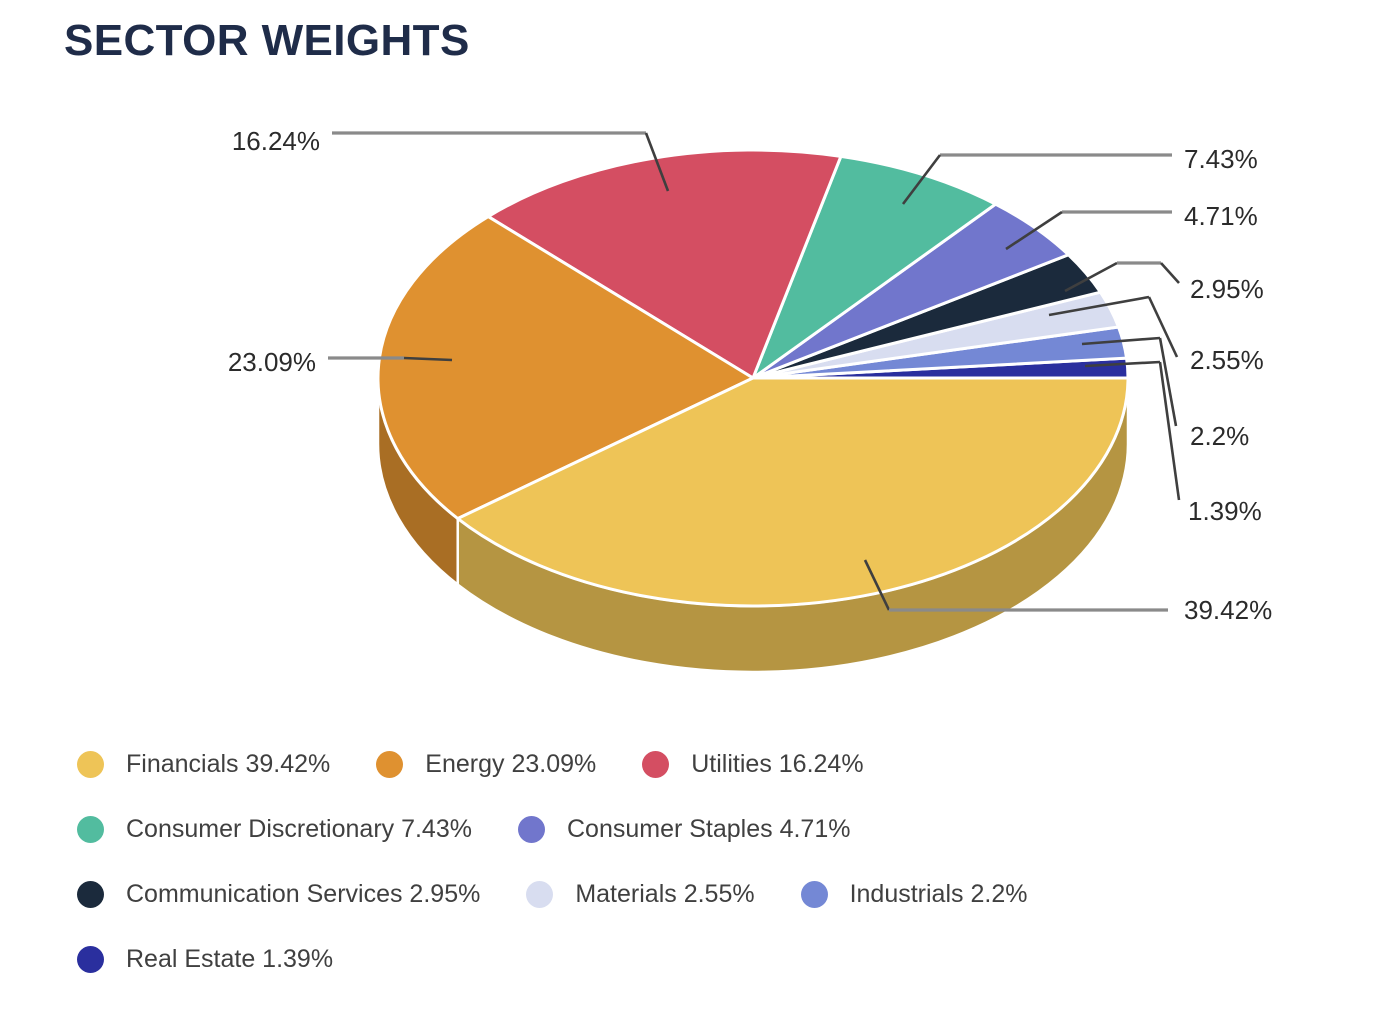 The height and width of the screenshot is (1018, 1379). What do you see at coordinates (777, 764) in the screenshot?
I see `legend-label-utilities: Utilities 16.24%` at bounding box center [777, 764].